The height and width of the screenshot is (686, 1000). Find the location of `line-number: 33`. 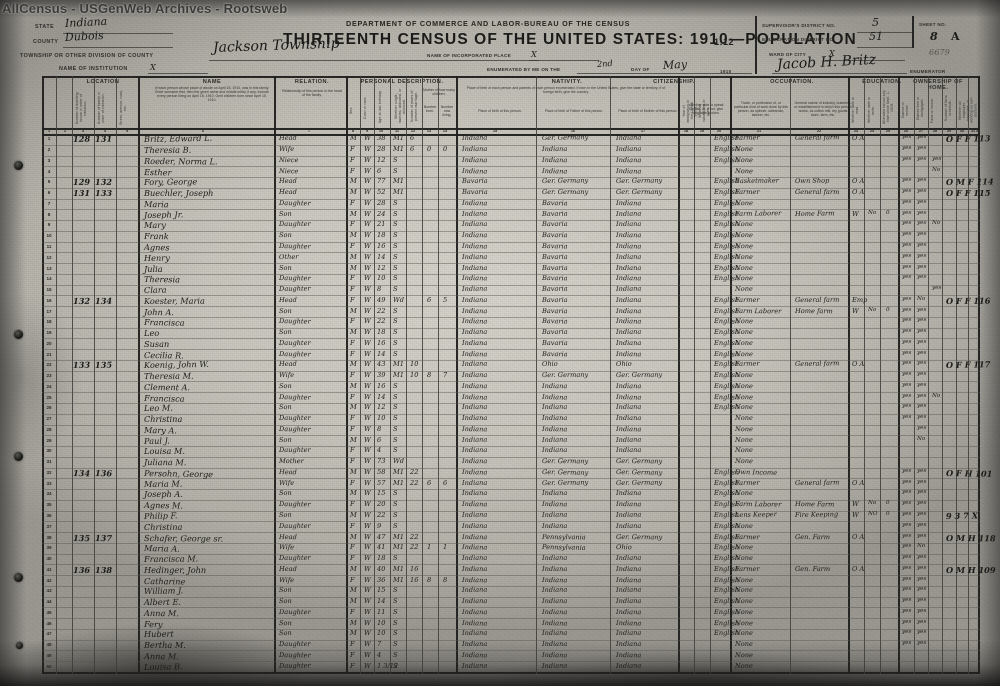

line-number: 33 is located at coordinates (49, 483).